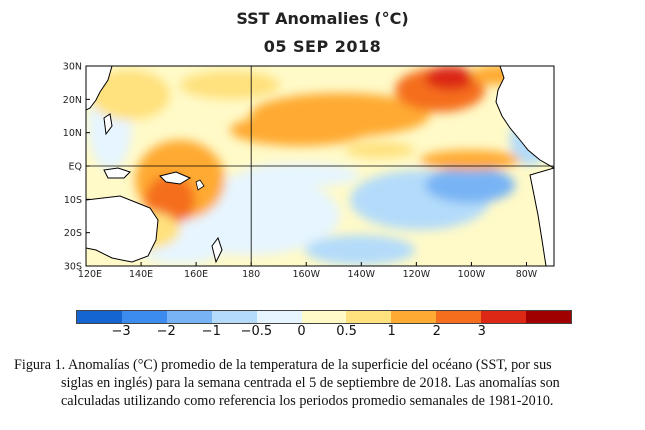  Describe the element at coordinates (322, 18) in the screenshot. I see `map-title: SST Anomalies (°C)` at that location.